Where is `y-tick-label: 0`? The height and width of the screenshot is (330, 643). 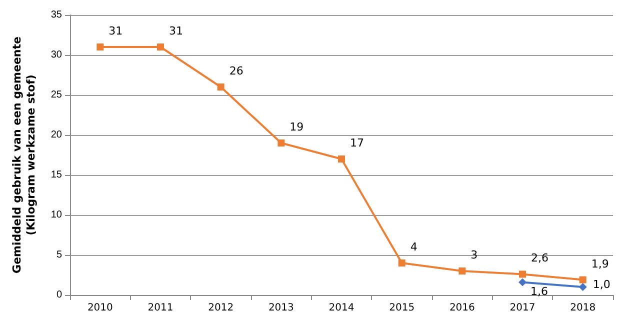
y-tick-label: 0 is located at coordinates (59, 295).